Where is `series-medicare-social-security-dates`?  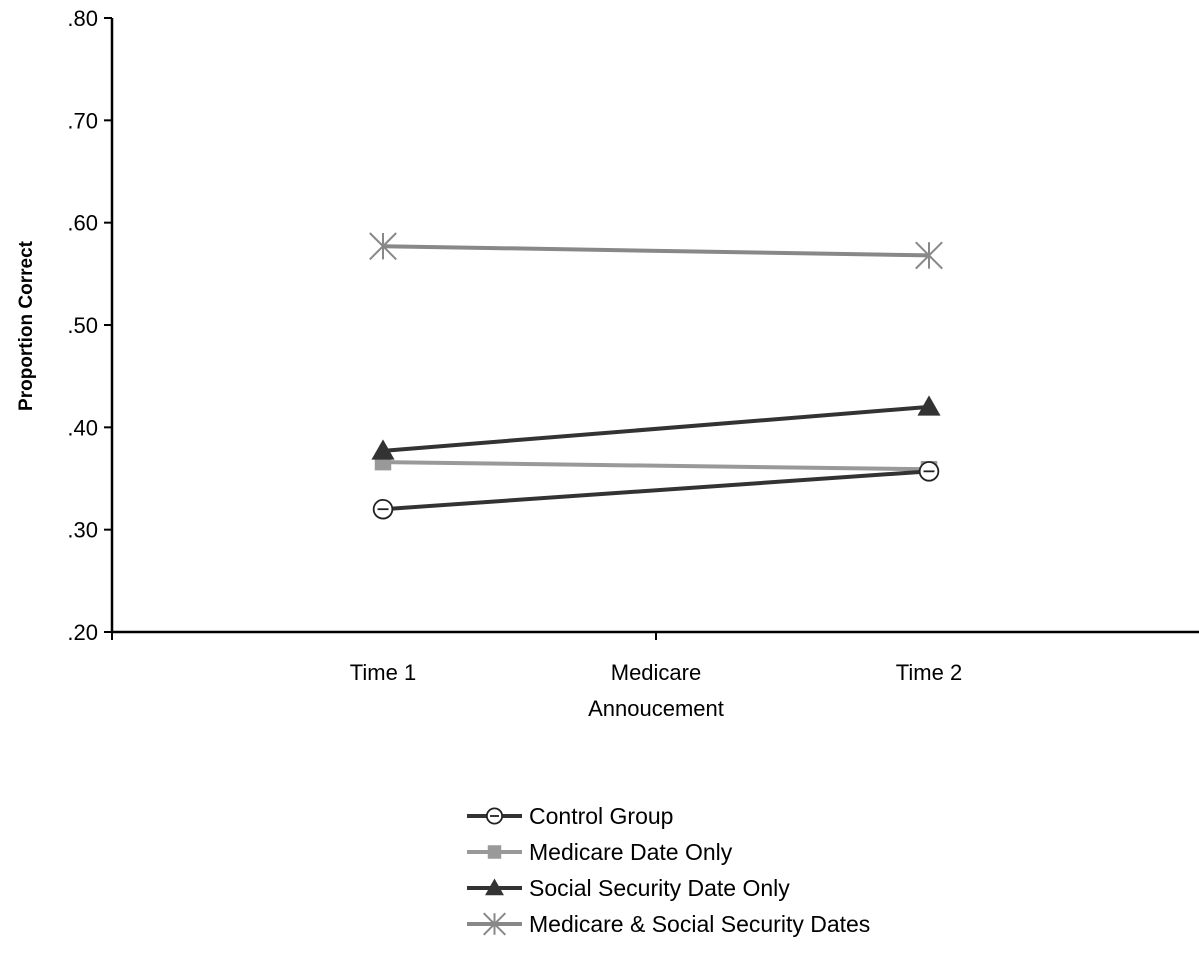
series-medicare-social-security-dates is located at coordinates (656, 251).